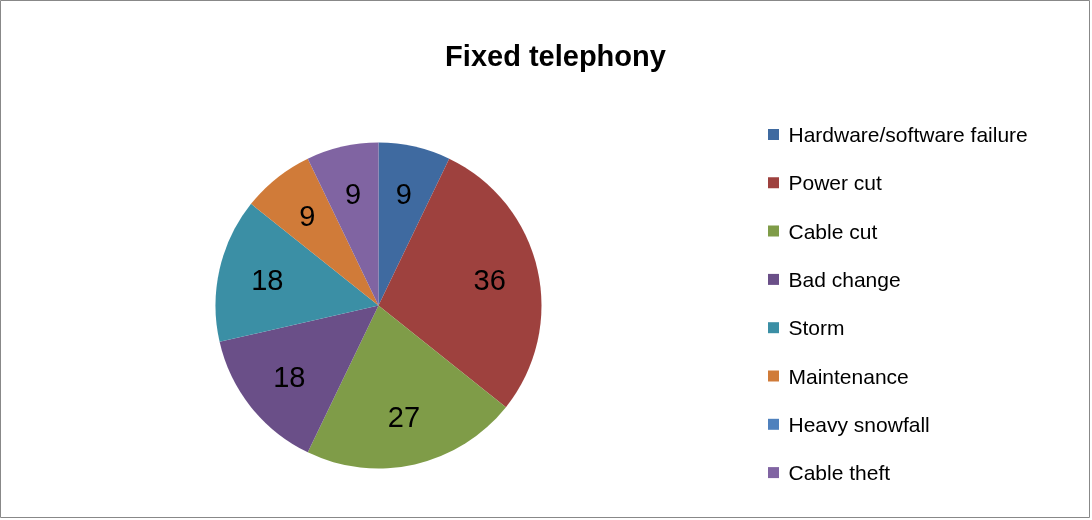 The height and width of the screenshot is (520, 1092). Describe the element at coordinates (489, 280) in the screenshot. I see `data-label: 36` at that location.